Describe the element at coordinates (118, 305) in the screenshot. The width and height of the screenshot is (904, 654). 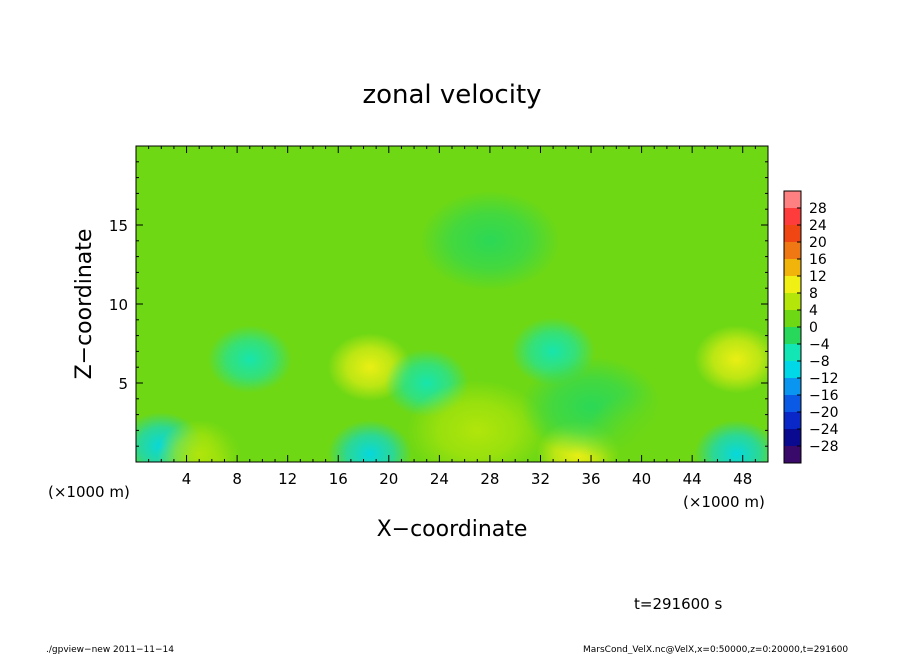
I see `y-tick-label: 10` at that location.